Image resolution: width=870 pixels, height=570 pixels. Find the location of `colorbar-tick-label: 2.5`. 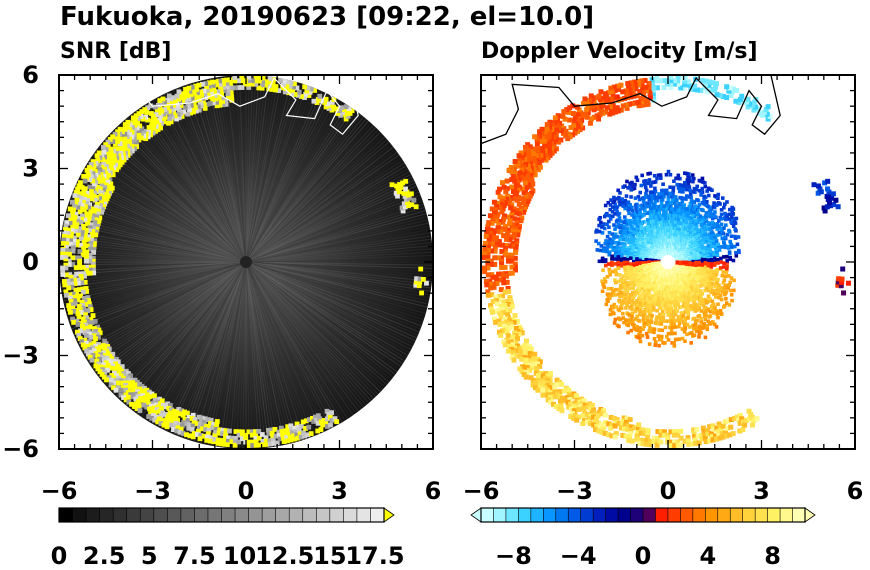

colorbar-tick-label: 2.5 is located at coordinates (104, 556).